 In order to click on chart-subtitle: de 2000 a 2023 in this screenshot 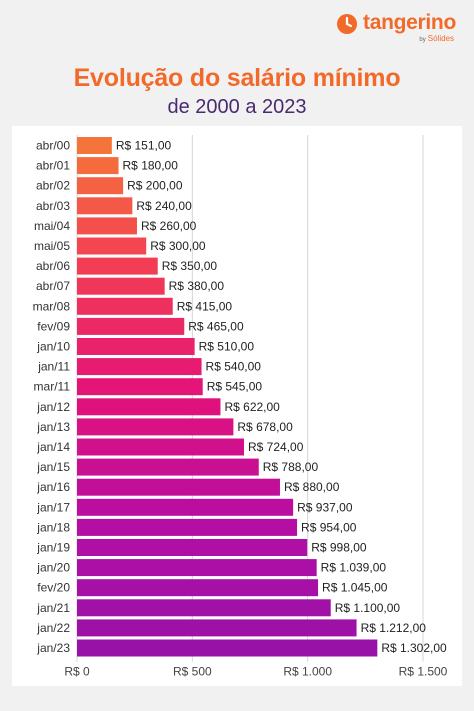, I will do `click(237, 107)`.